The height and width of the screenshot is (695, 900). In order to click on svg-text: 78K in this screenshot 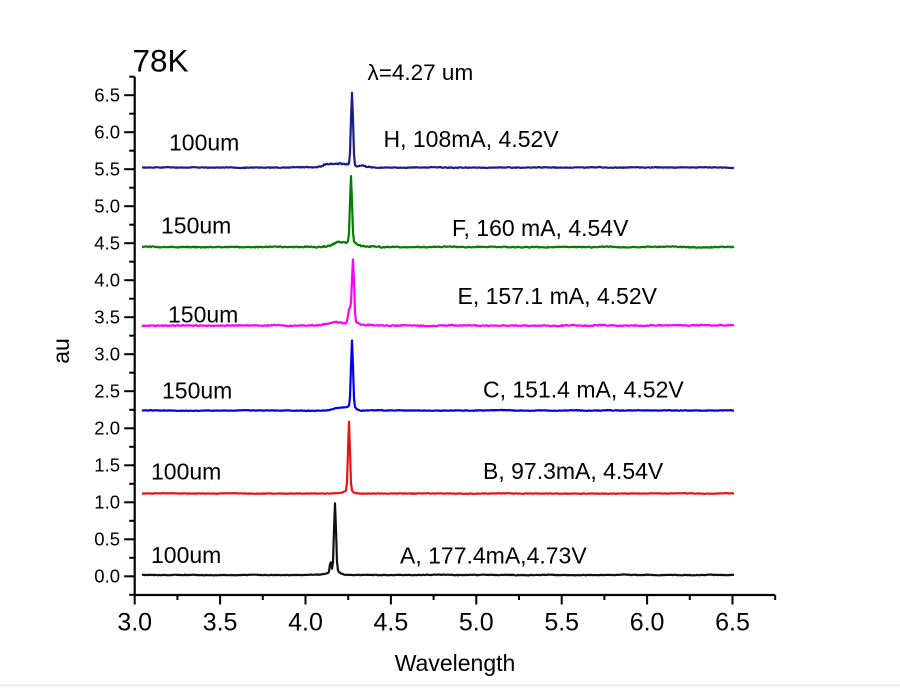, I will do `click(161, 61)`.